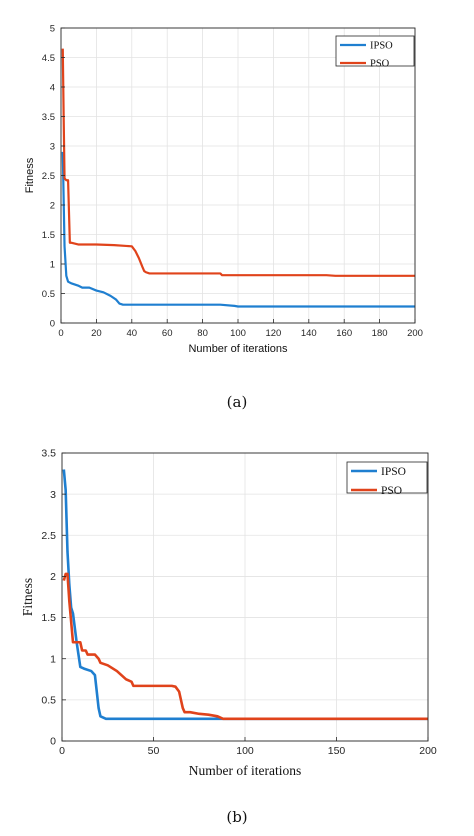 The height and width of the screenshot is (836, 474). Describe the element at coordinates (344, 333) in the screenshot. I see `x-tick-label: 160` at that location.